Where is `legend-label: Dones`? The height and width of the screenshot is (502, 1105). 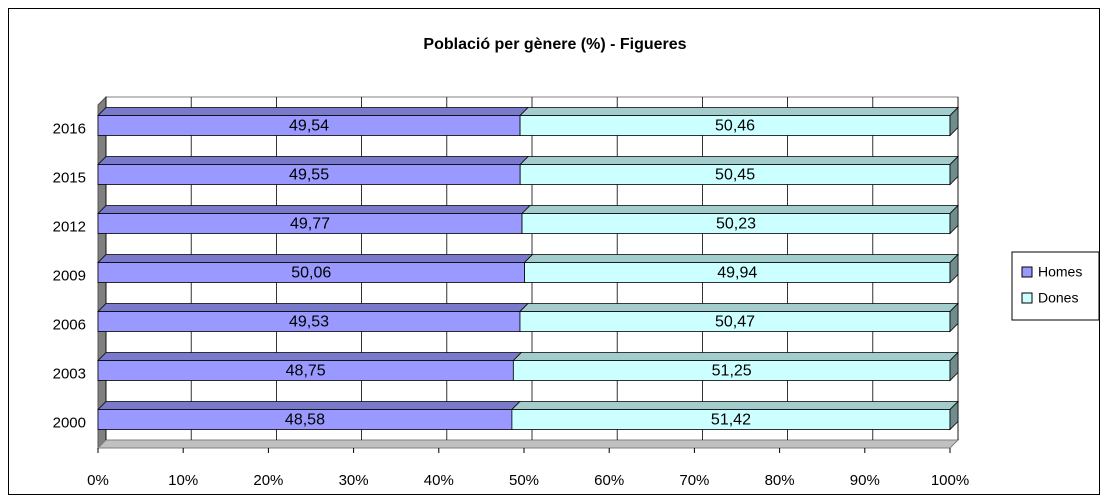
legend-label: Dones is located at coordinates (1058, 298).